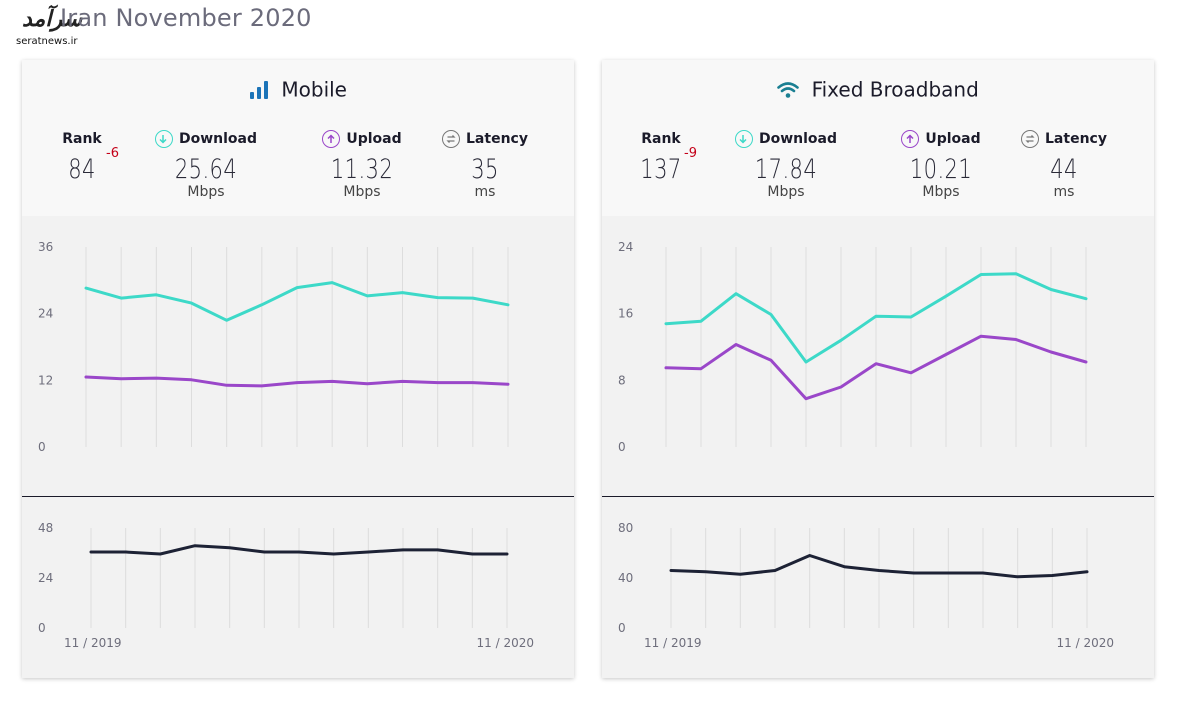 This screenshot has width=1191, height=706. Describe the element at coordinates (625, 314) in the screenshot. I see `fixed-speed-y-tick-label: 16` at that location.